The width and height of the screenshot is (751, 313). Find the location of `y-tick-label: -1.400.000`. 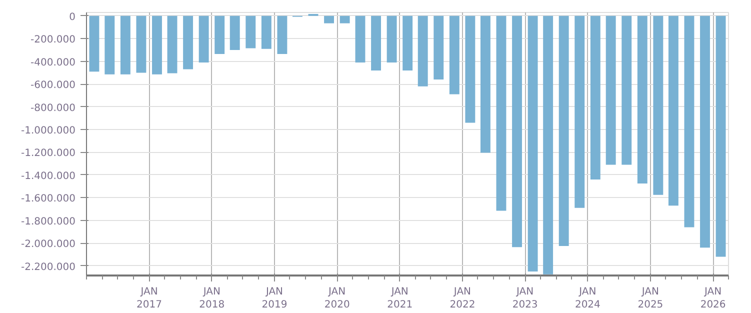

y-tick-label: -1.400.000 is located at coordinates (48, 176).